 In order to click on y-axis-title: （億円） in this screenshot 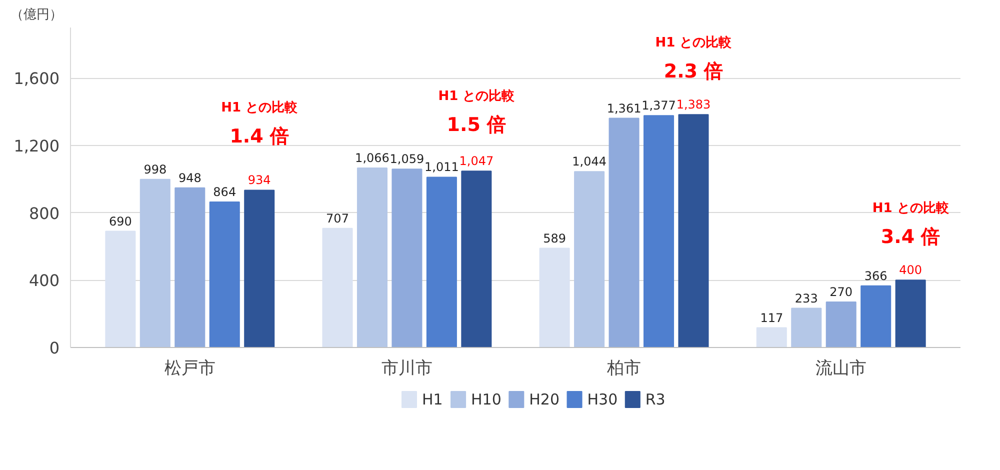, I will do `click(36, 15)`.